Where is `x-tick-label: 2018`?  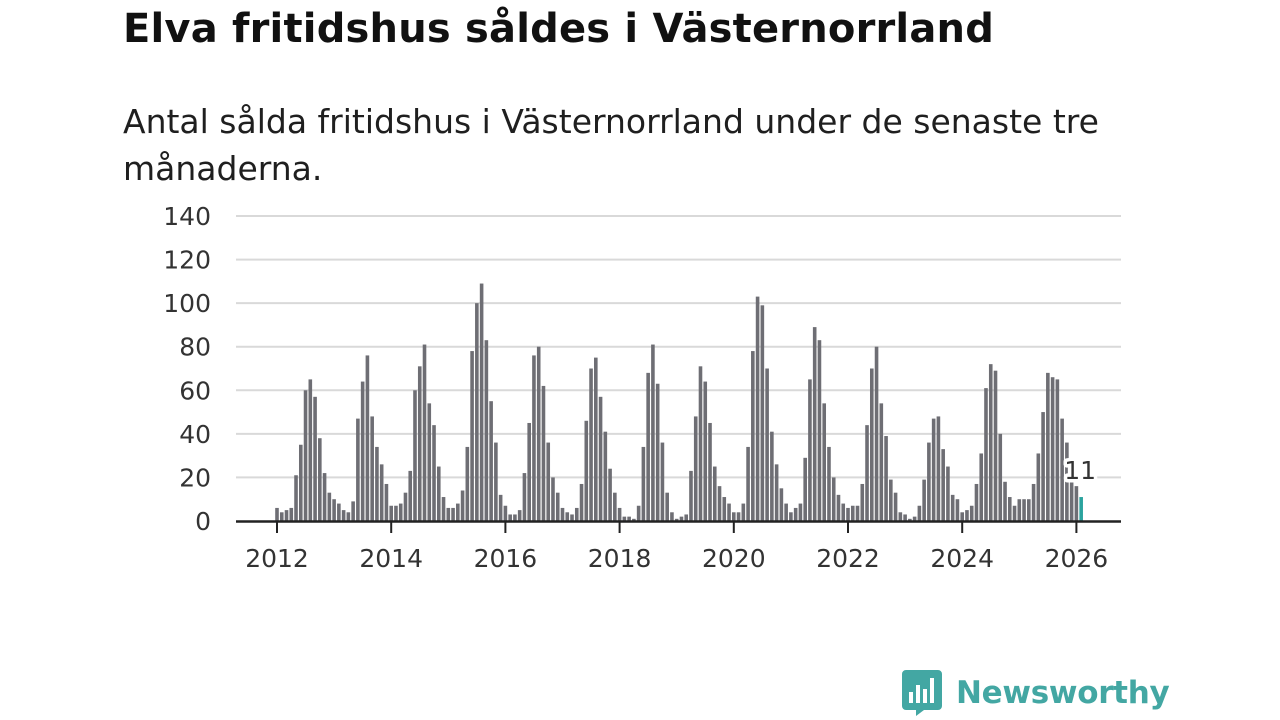
x-tick-label: 2018 is located at coordinates (620, 558).